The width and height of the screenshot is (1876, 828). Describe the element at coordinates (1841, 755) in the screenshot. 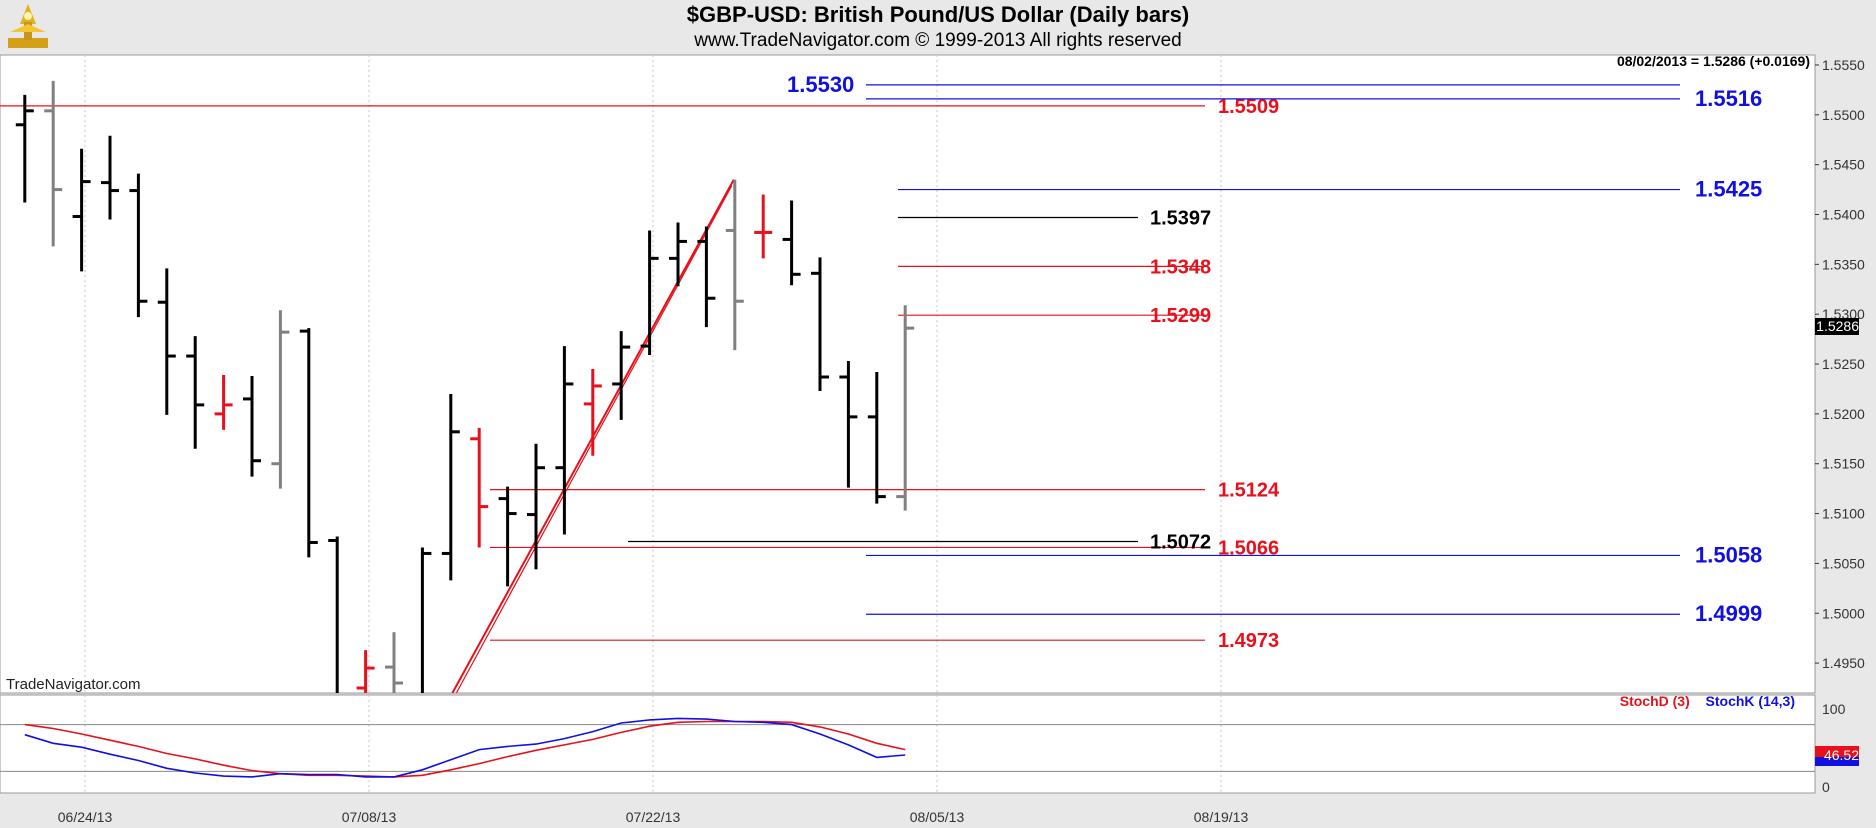

I see `stoch-value-text: 46.52` at that location.